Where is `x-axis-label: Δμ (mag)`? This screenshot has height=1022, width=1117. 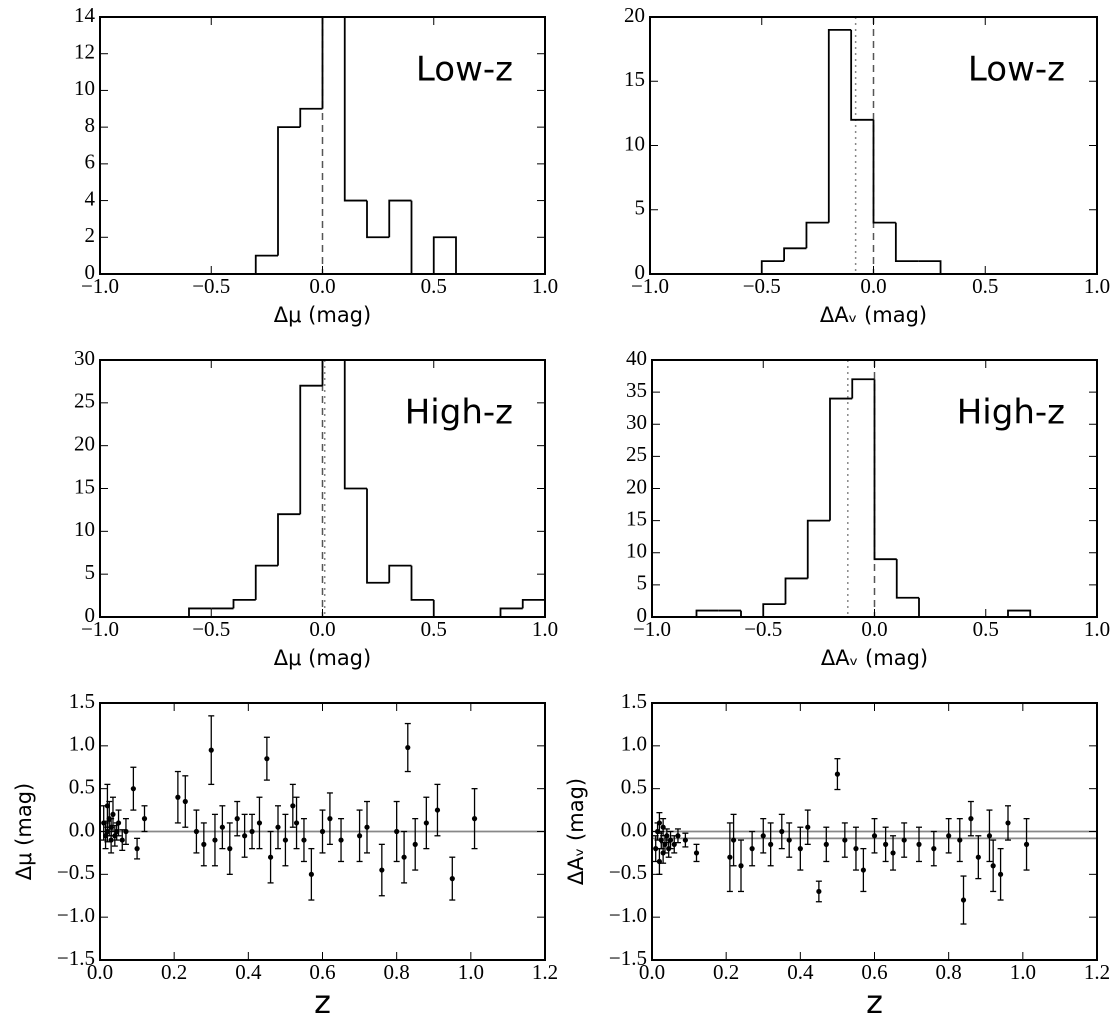
x-axis-label: Δμ (mag) is located at coordinates (322, 658).